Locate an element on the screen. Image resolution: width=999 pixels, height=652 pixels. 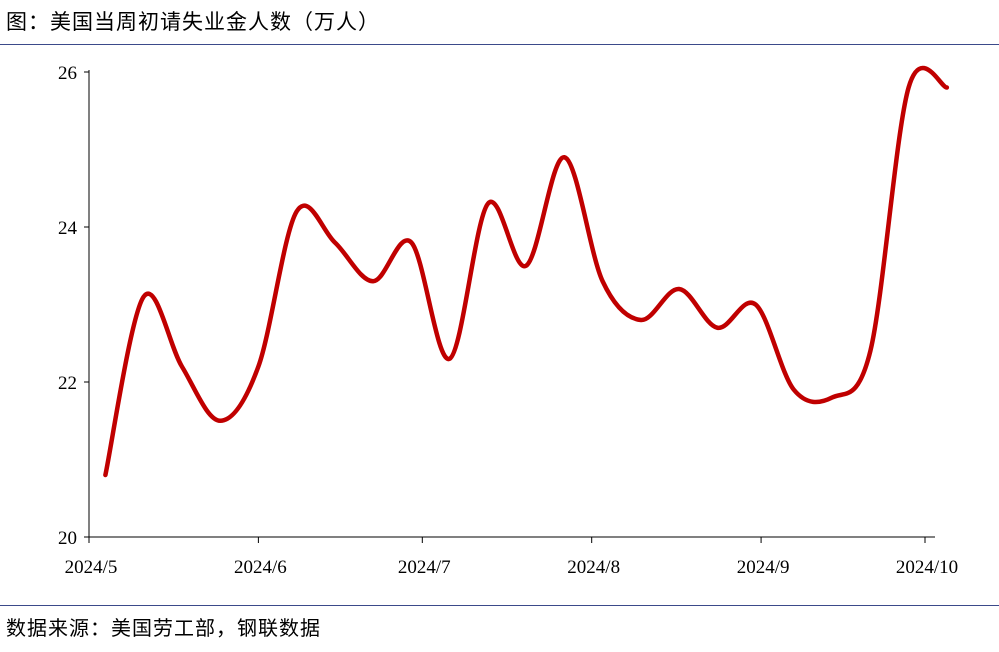
source-divider is located at coordinates (499, 605).